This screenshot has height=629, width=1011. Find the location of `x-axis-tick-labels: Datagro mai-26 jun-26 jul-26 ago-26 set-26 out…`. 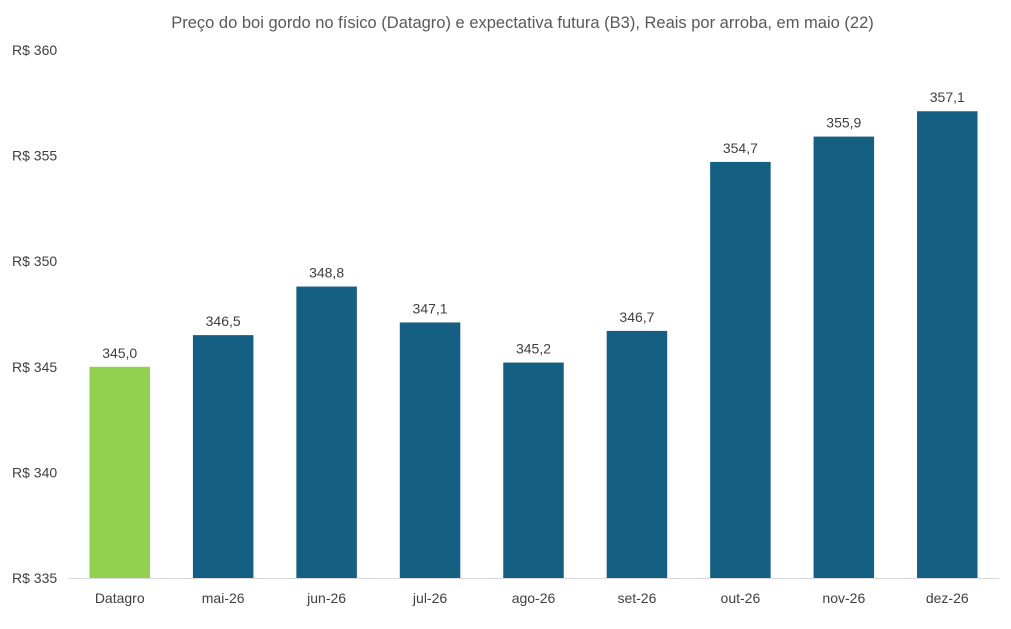

x-axis-tick-labels: Datagro mai-26 jun-26 jul-26 ago-26 set-26 out… is located at coordinates (532, 598).